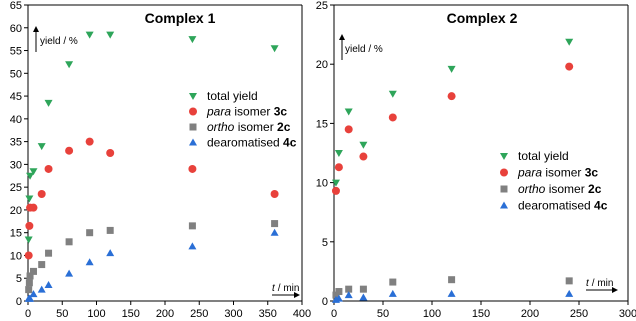 This screenshot has height=321, width=636. Describe the element at coordinates (297, 295) in the screenshot. I see `x-axis-arrowhead` at that location.